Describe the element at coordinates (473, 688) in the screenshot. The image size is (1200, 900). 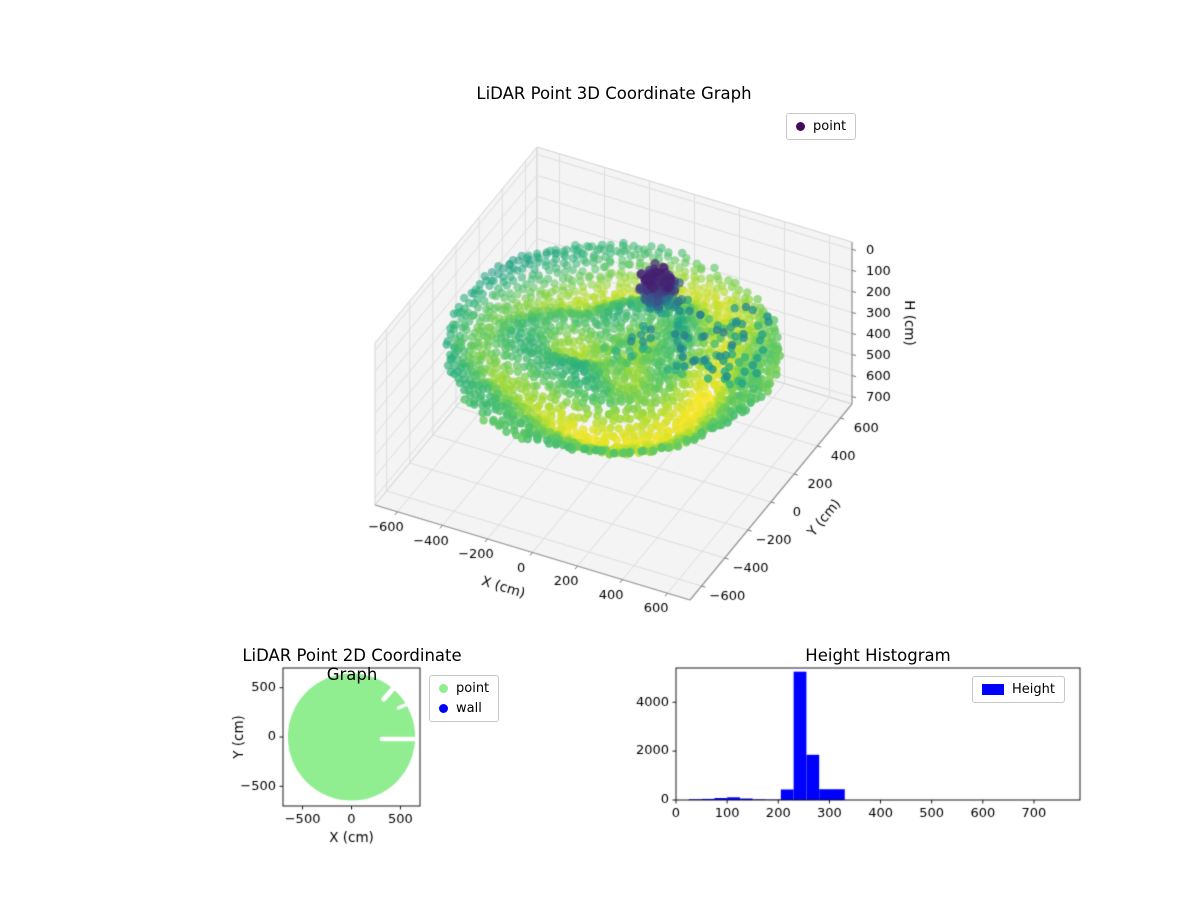
I see `legend-label-point-2d: point` at that location.